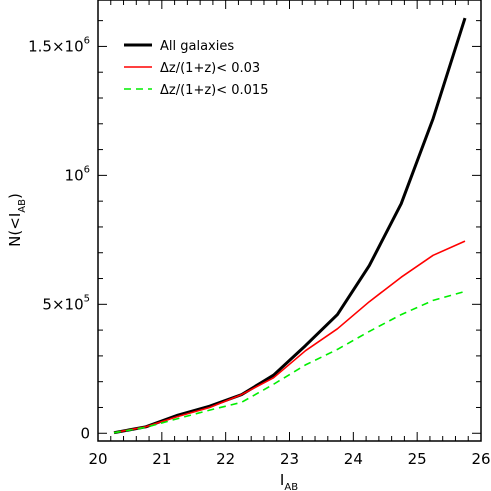 This screenshot has height=491, width=491. I want to click on x-axis-title: IAB, so click(289, 481).